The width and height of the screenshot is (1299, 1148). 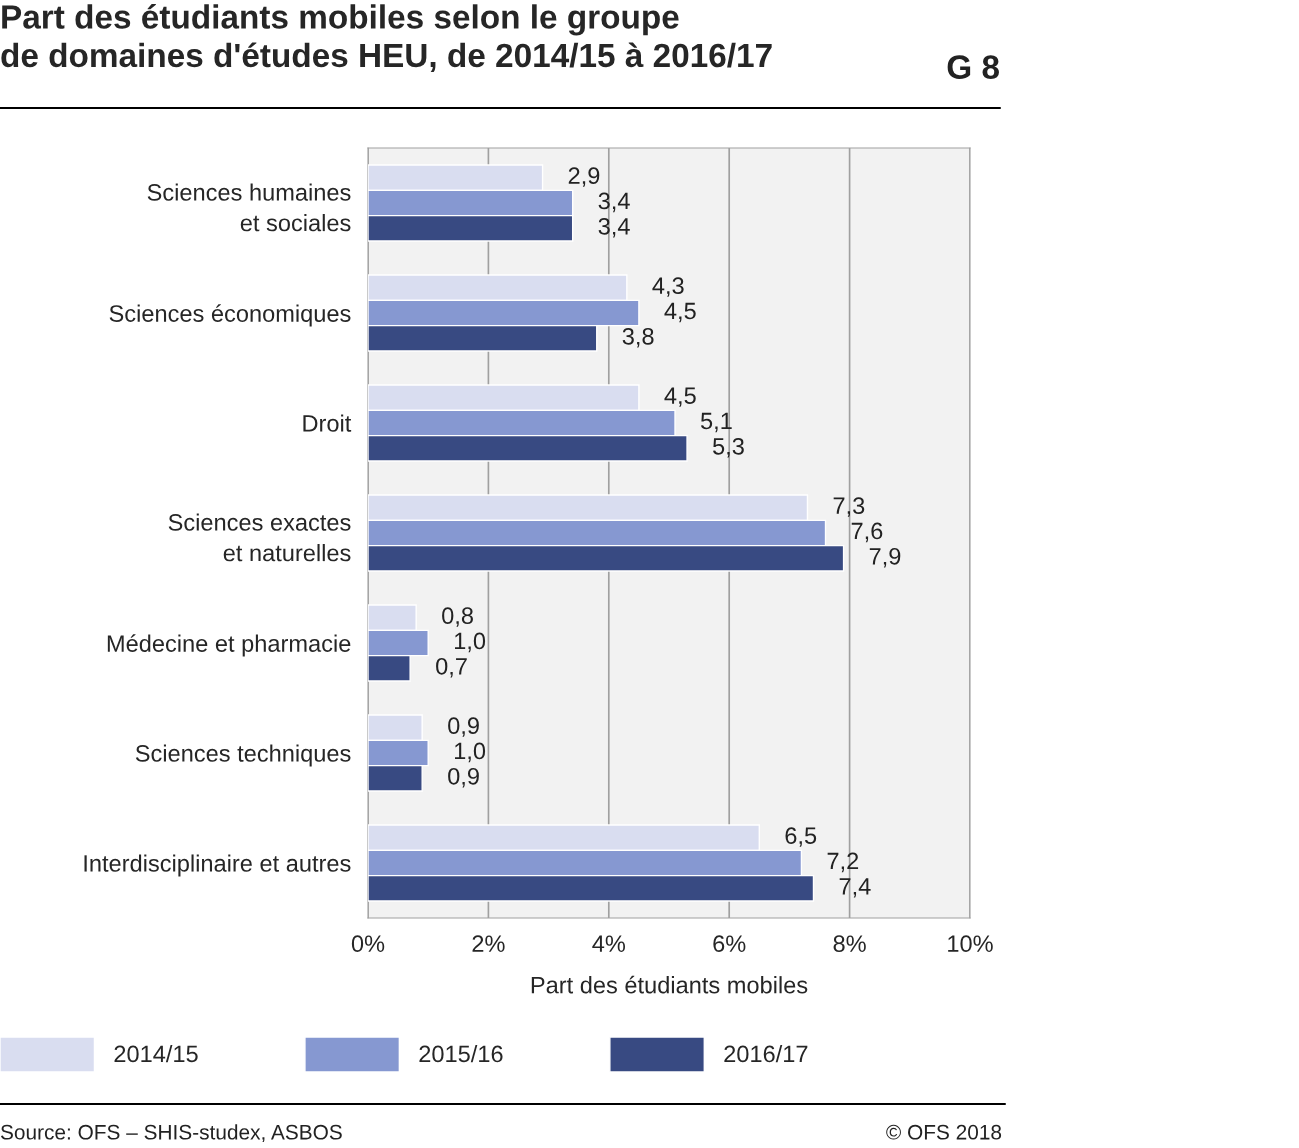 What do you see at coordinates (249, 207) in the screenshot?
I see `y-tick-label: Sciences humaines et sociales` at bounding box center [249, 207].